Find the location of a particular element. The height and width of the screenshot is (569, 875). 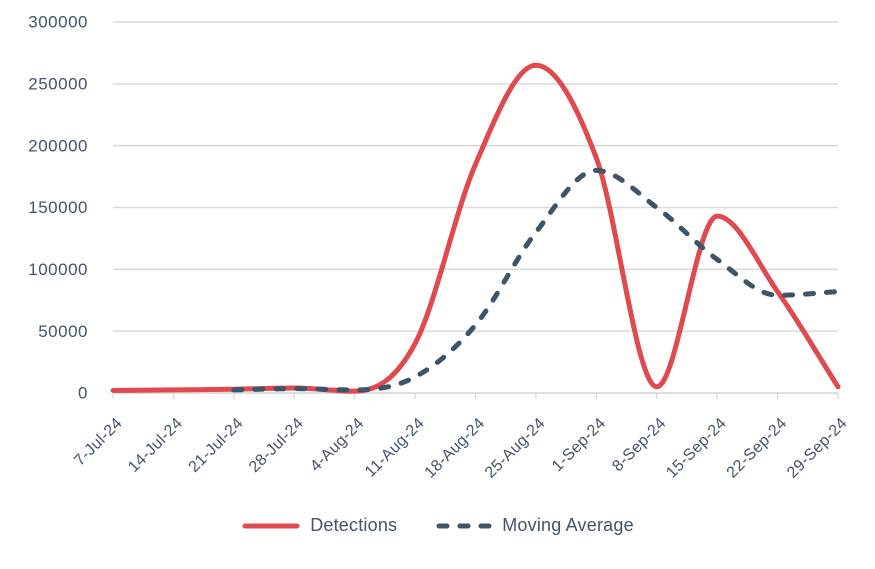

y-axis-label: 200000 is located at coordinates (58, 145).